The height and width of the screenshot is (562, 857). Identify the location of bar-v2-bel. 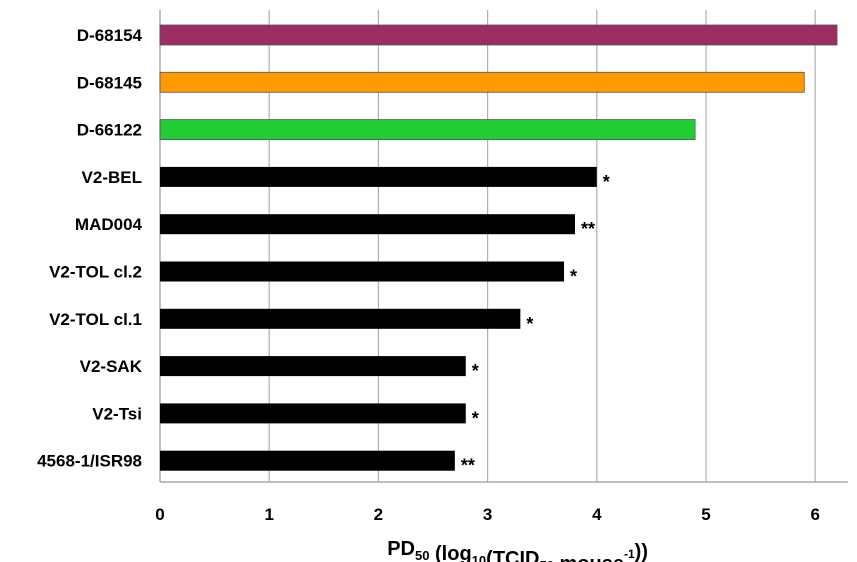
(378, 176).